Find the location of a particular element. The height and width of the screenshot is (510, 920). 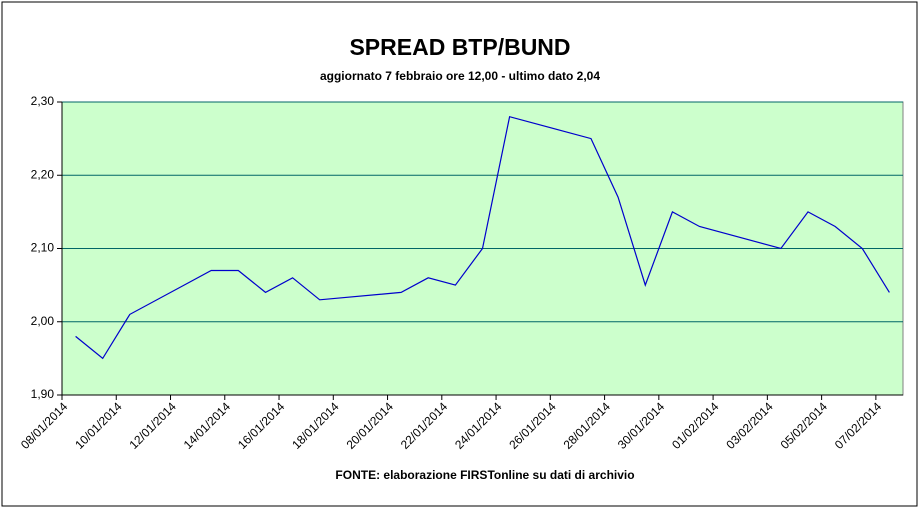

chart-title: SPREAD BTP/BUND is located at coordinates (459, 47).